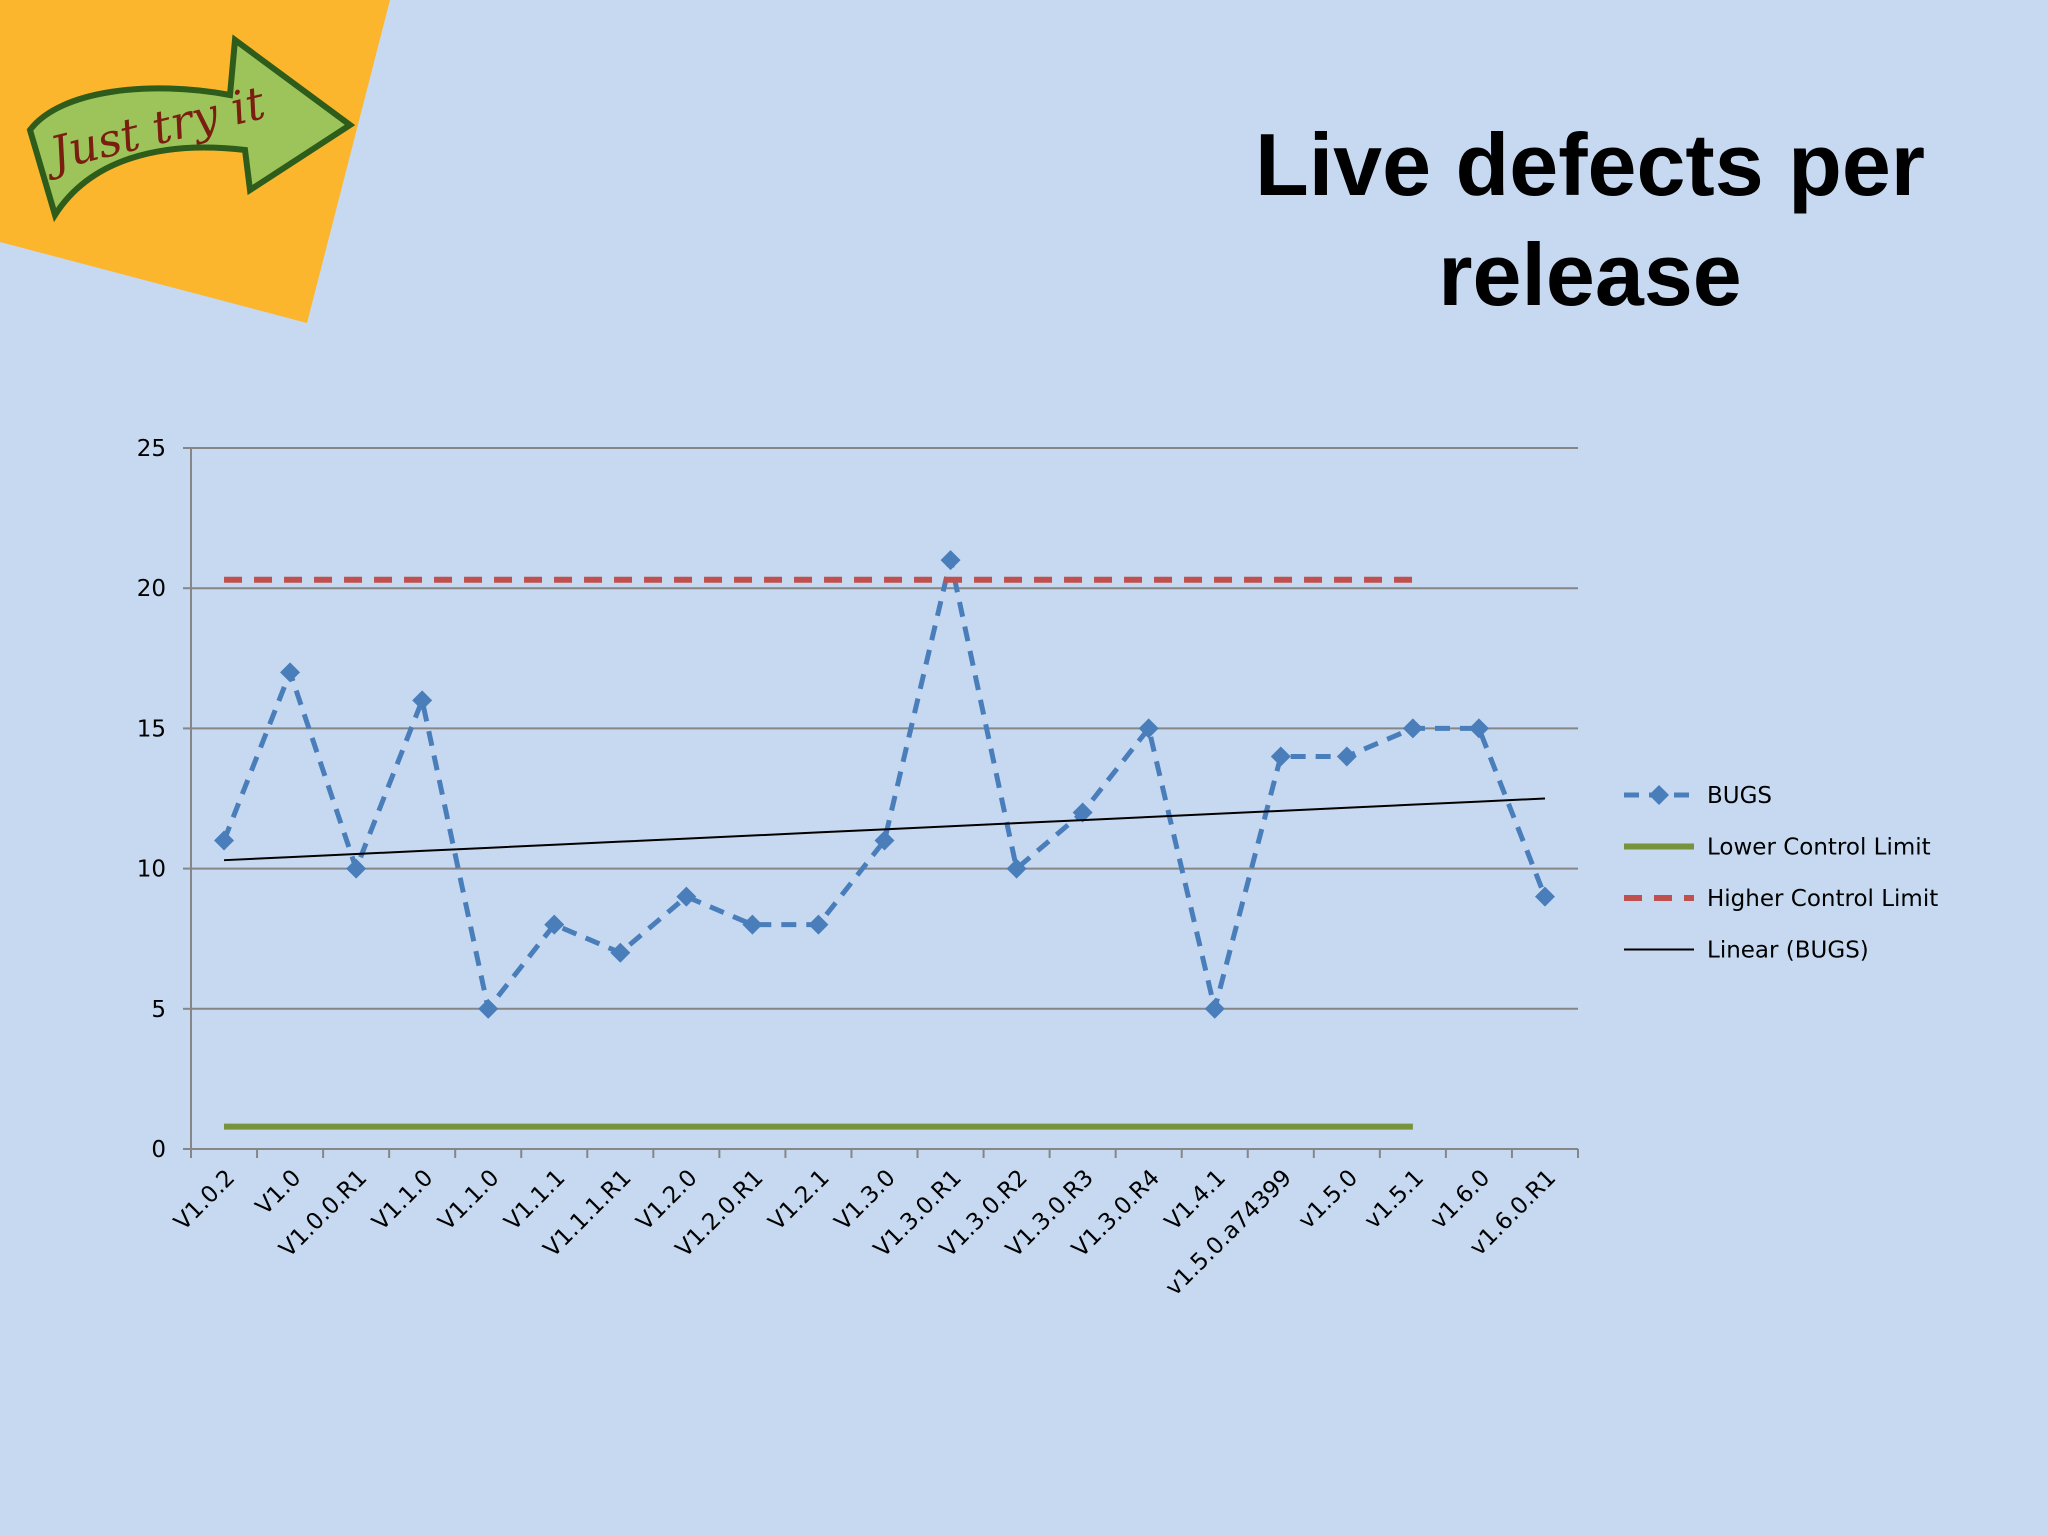  I want to click on x-tick-label: V1.0.2, so click(204, 1200).